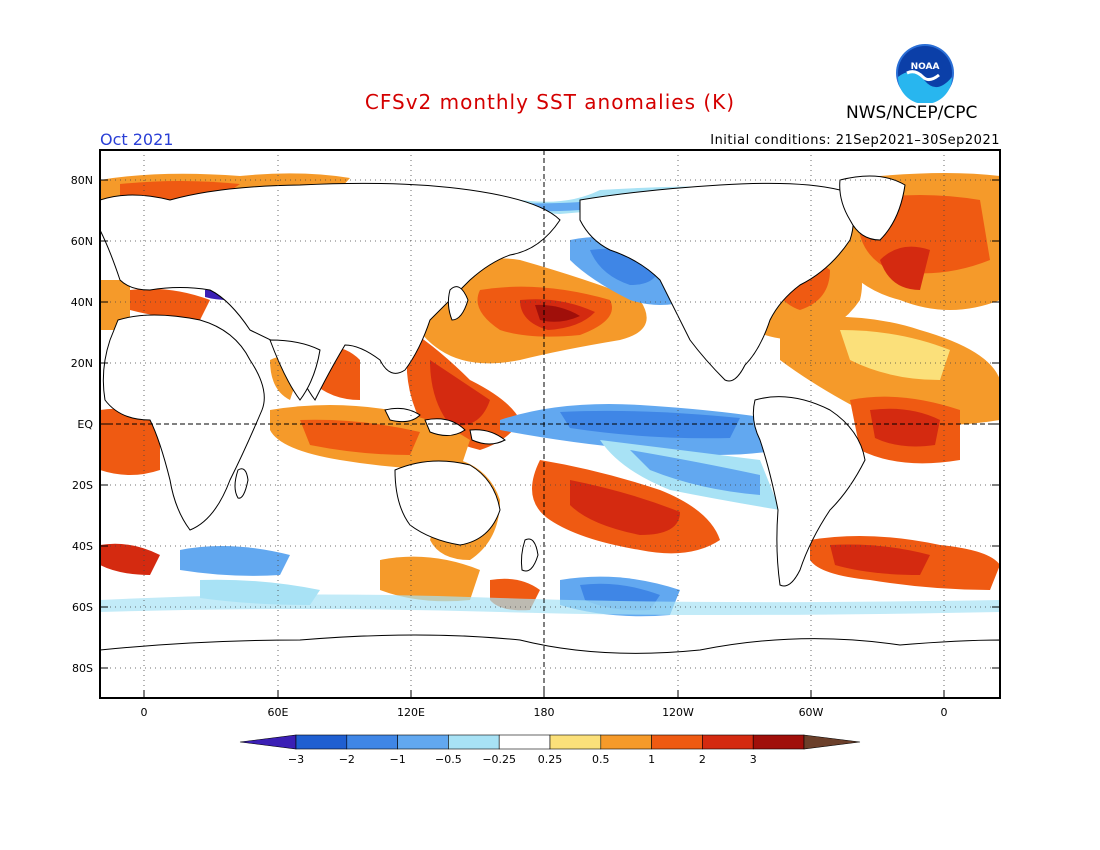 The height and width of the screenshot is (850, 1100). What do you see at coordinates (82, 363) in the screenshot?
I see `lat-label-20n: 20N` at bounding box center [82, 363].